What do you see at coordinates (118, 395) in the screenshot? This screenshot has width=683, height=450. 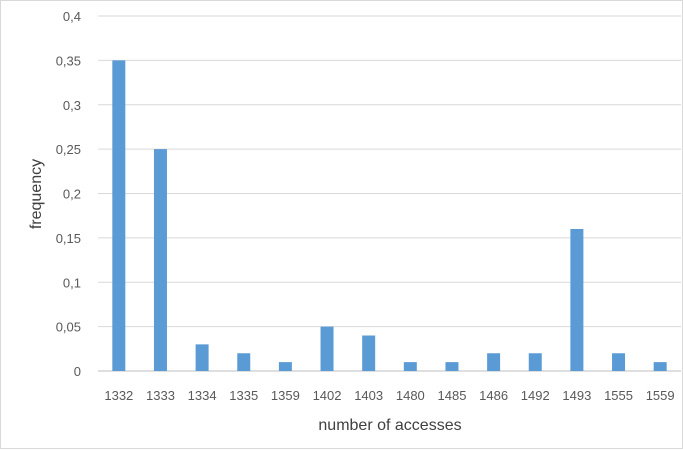 I see `x-tick-label: 1332` at bounding box center [118, 395].